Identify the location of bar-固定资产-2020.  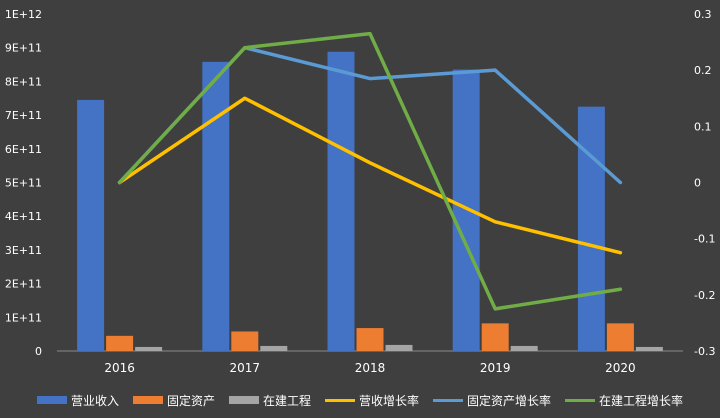
(620, 337).